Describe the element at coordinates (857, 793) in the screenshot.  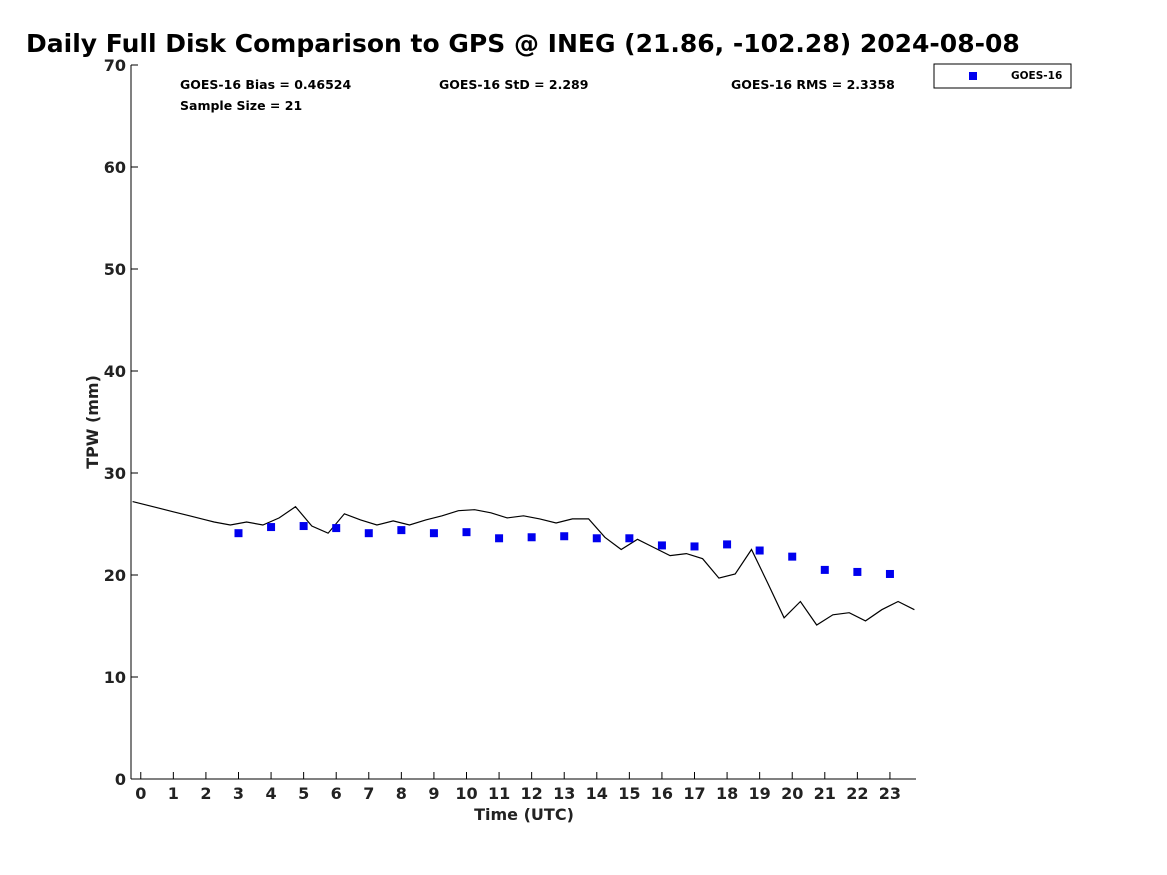
I see `x-tick-label: 22` at that location.